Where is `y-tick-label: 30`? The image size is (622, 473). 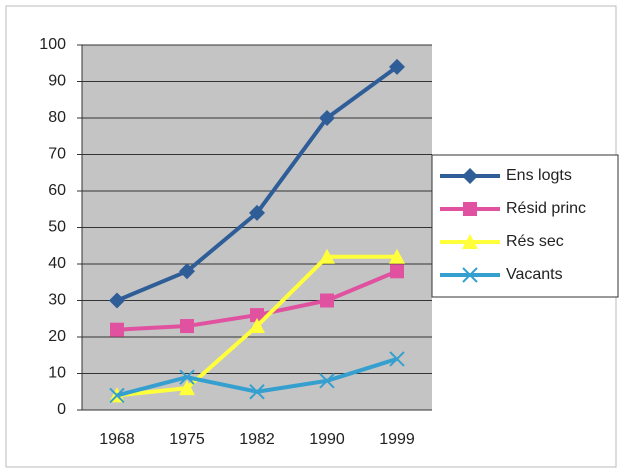 y-tick-label: 30 is located at coordinates (57, 300).